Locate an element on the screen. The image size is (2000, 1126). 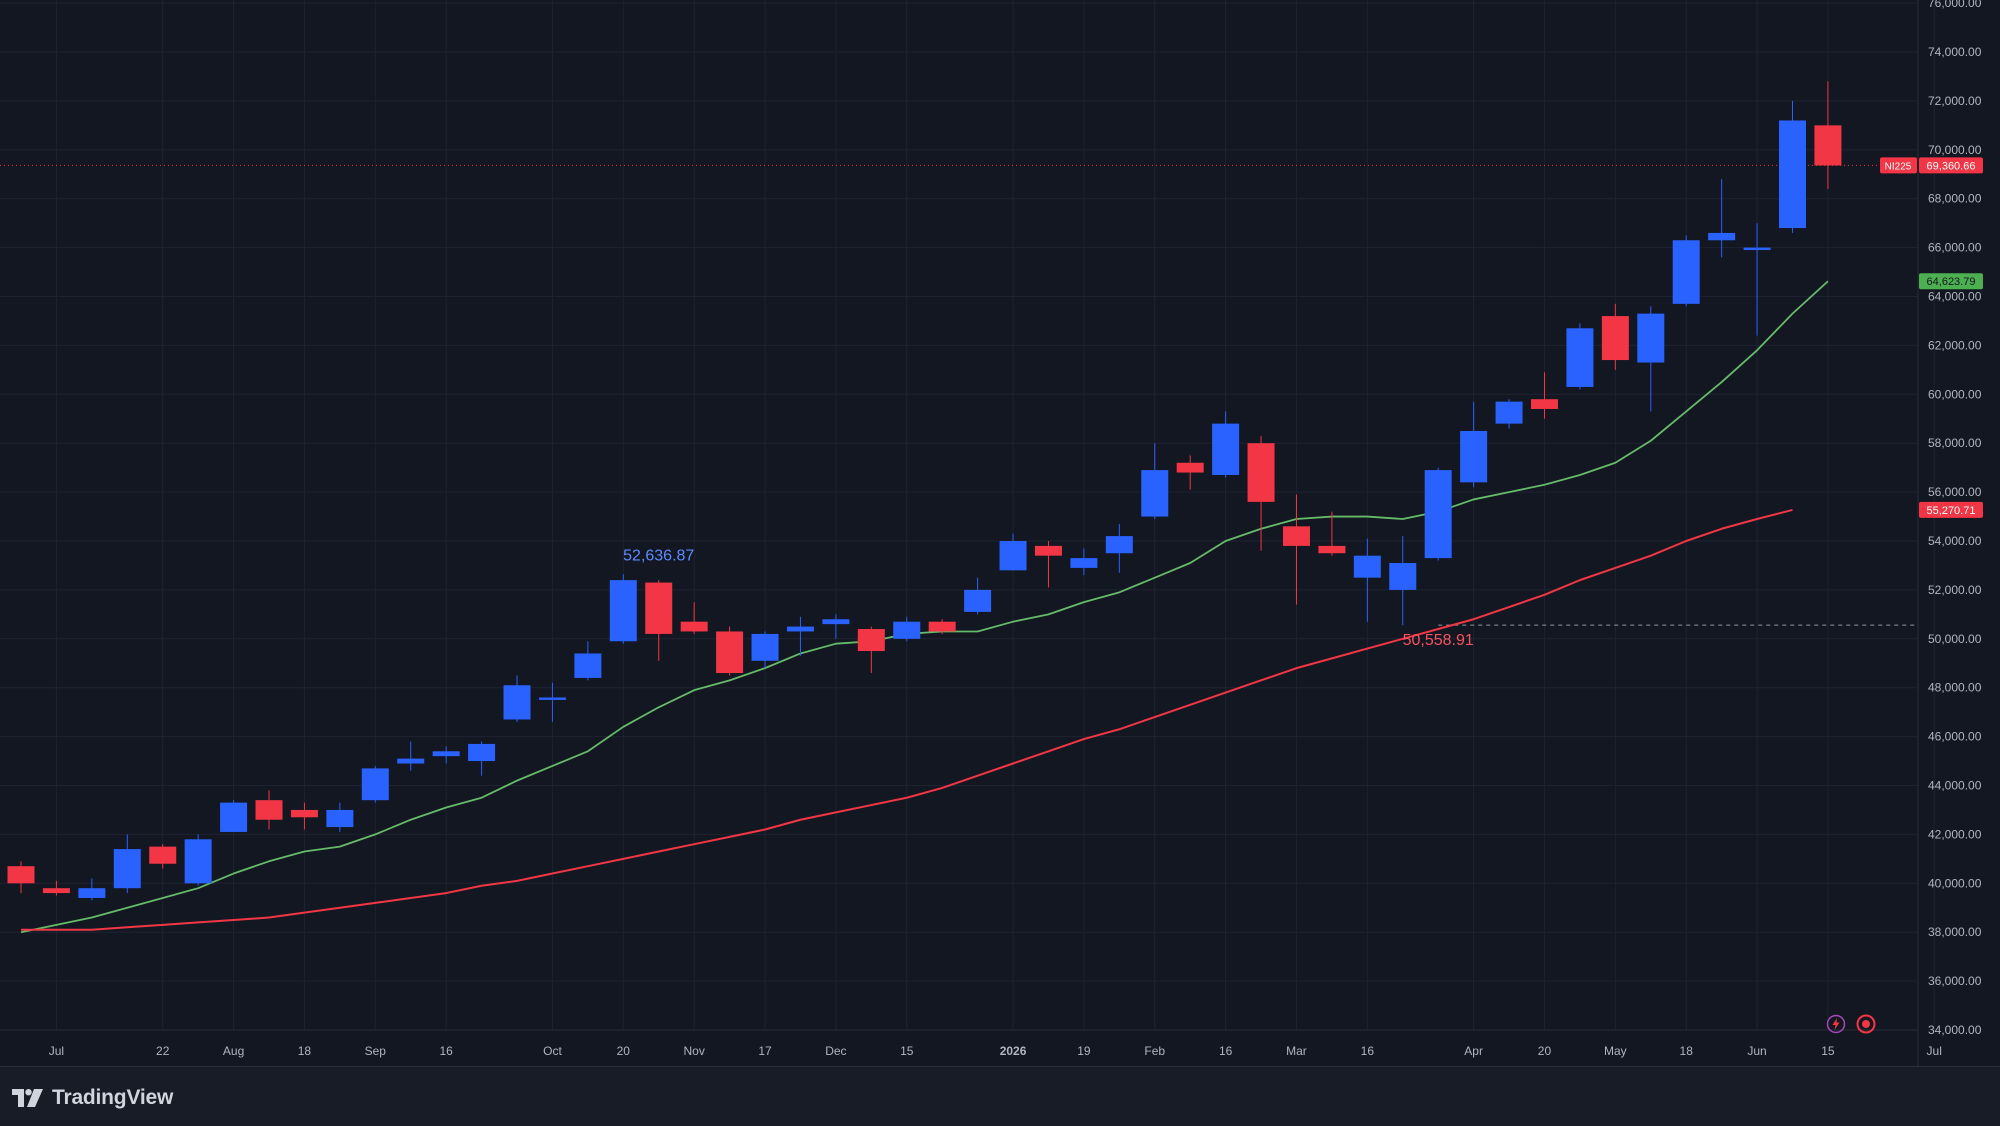
sma-fast-badge: 64,623.79 is located at coordinates (1951, 281).